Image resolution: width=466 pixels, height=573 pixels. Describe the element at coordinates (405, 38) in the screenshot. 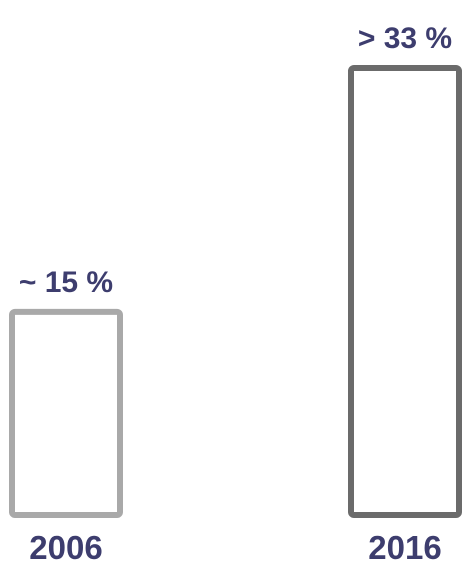

I see `data-label-2016: > 33 %` at that location.